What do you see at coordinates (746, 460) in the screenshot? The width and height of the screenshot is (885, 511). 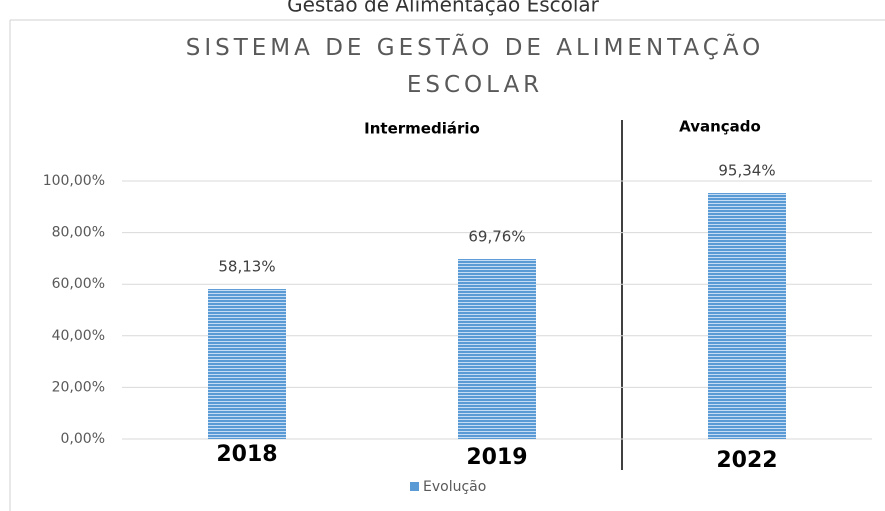 I see `x-tick-label: 2022` at bounding box center [746, 460].